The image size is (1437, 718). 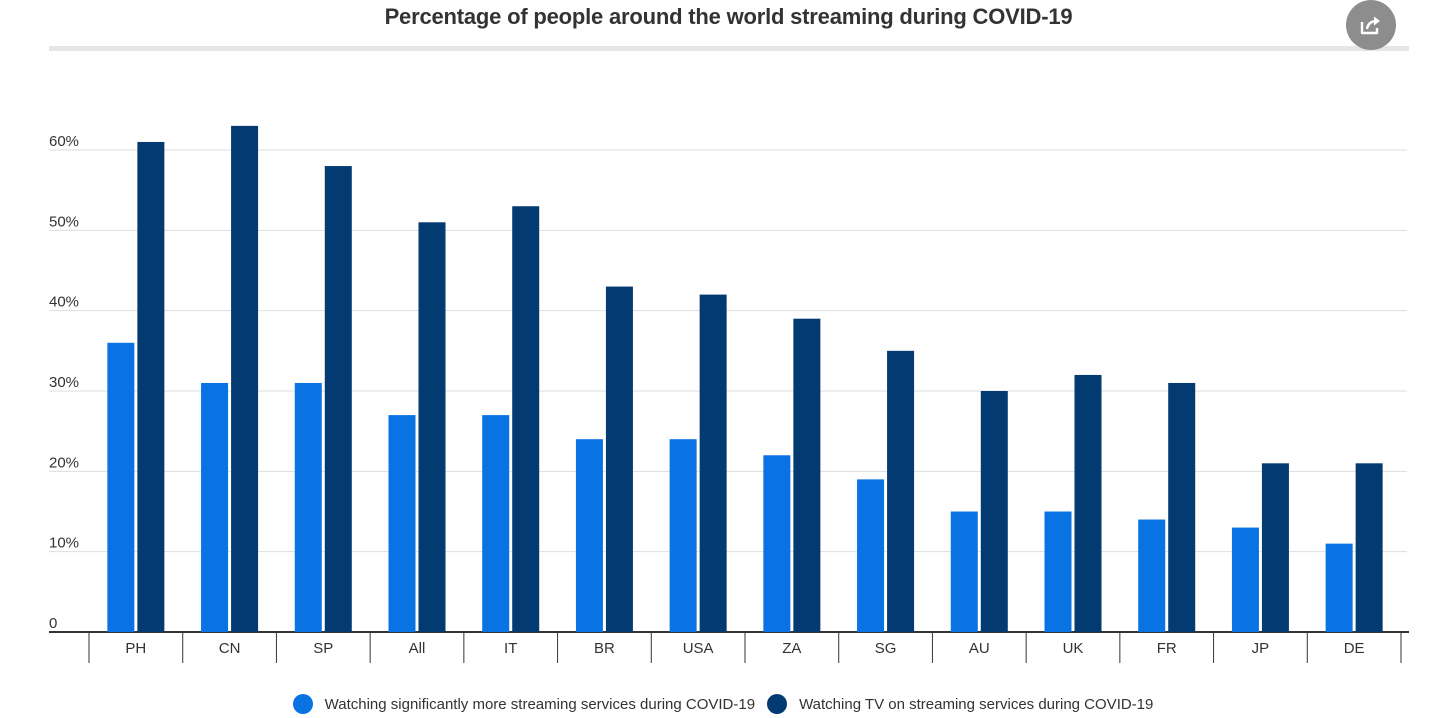 I want to click on title-divider, so click(x=729, y=48).